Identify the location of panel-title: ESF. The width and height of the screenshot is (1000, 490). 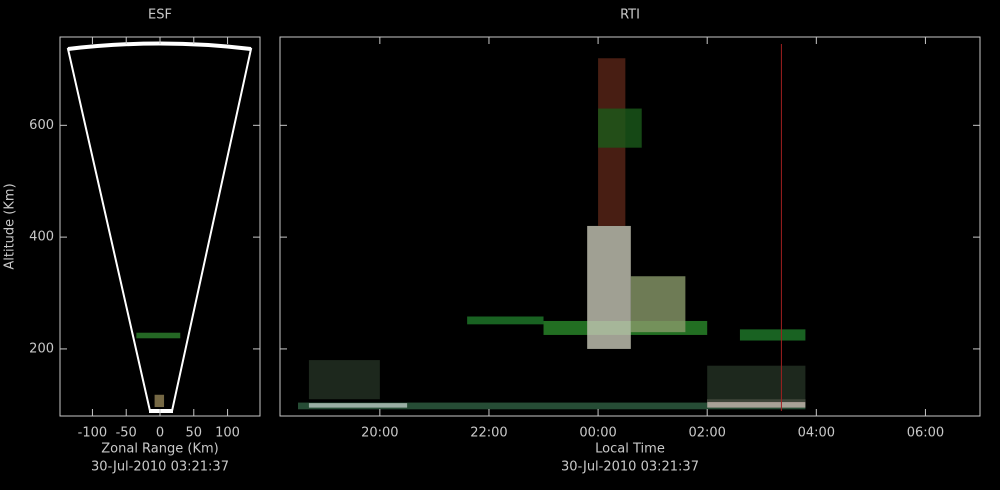
(160, 15).